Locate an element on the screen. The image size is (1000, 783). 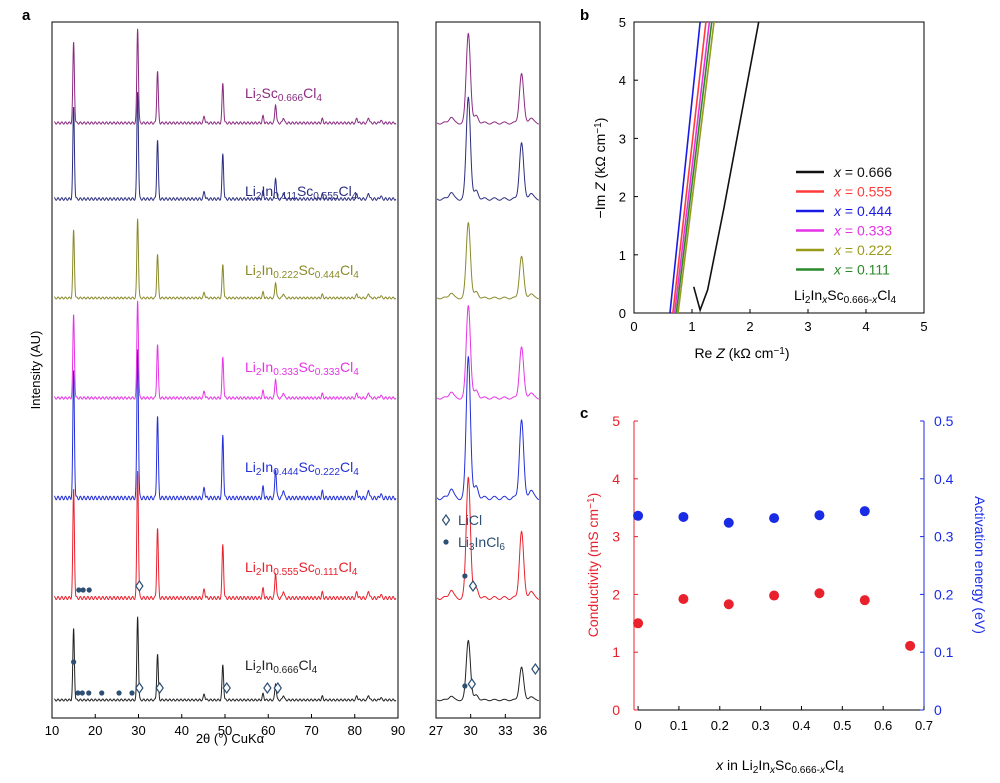
panel-label-b: b is located at coordinates (584, 15).